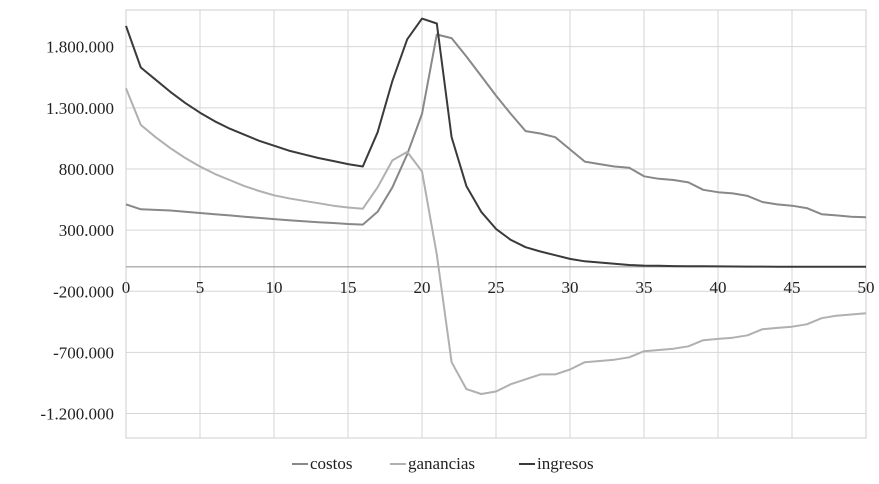 This screenshot has width=879, height=484. What do you see at coordinates (274, 287) in the screenshot?
I see `x-tick-label: 10` at bounding box center [274, 287].